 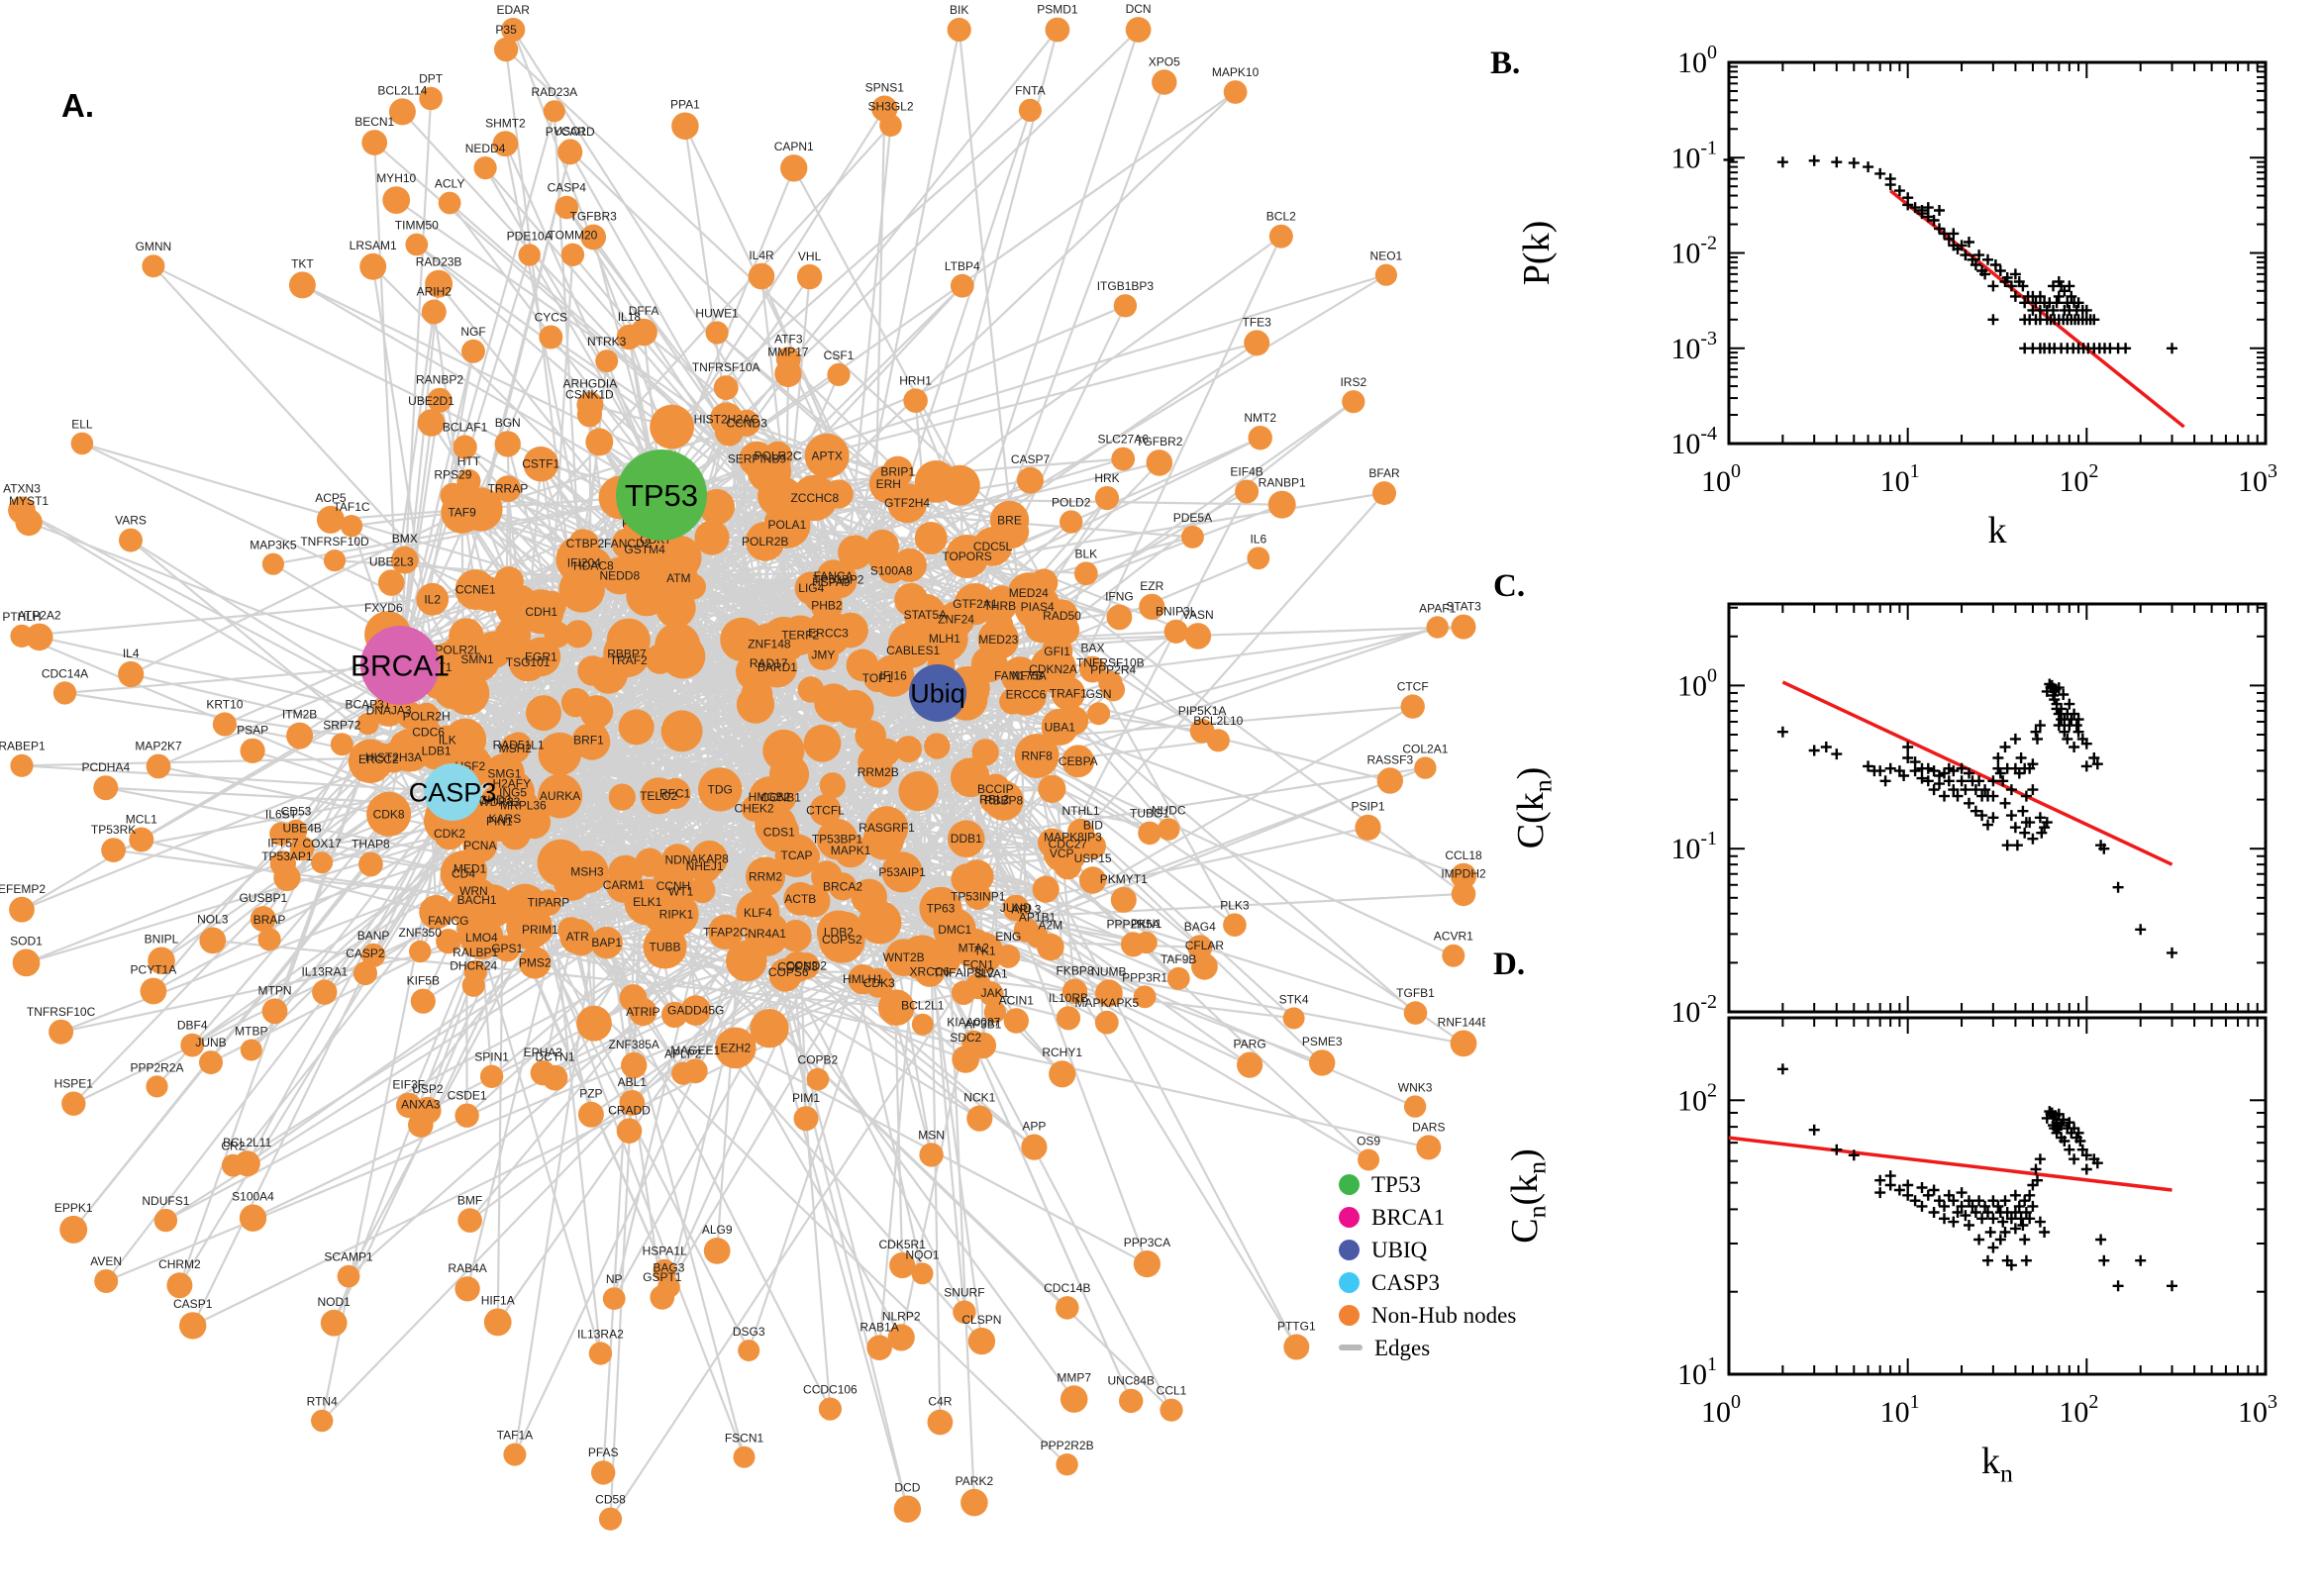 I want to click on svg-text: MAP2K7, so click(x=158, y=746).